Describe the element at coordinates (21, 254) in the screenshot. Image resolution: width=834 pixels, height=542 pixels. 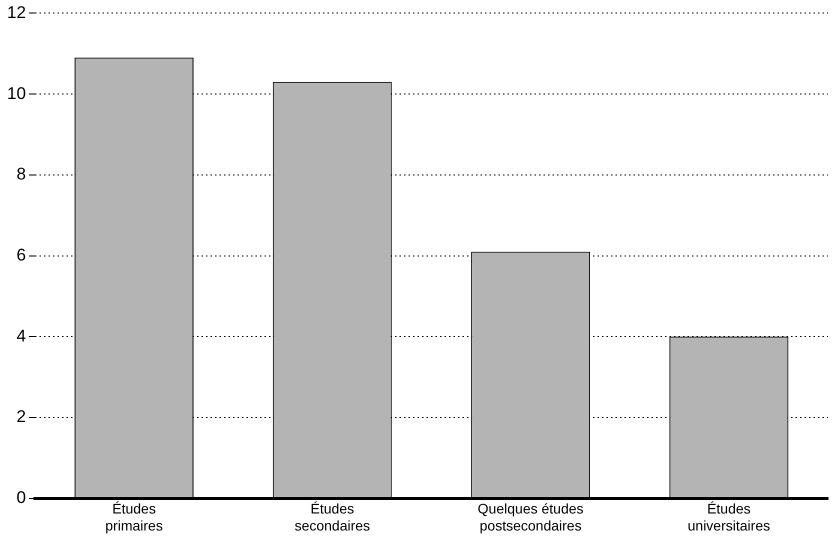
I see `y-tick-label: 6` at that location.